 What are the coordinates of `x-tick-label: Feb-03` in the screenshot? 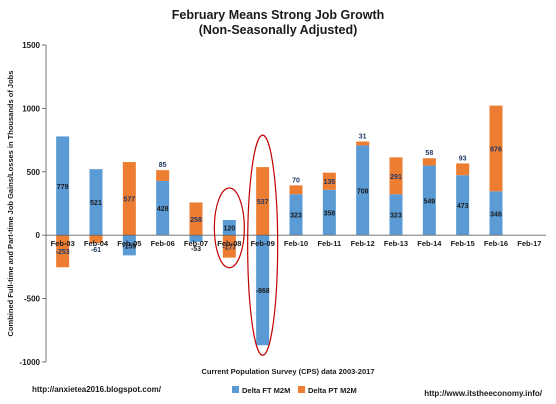 It's located at (63, 243).